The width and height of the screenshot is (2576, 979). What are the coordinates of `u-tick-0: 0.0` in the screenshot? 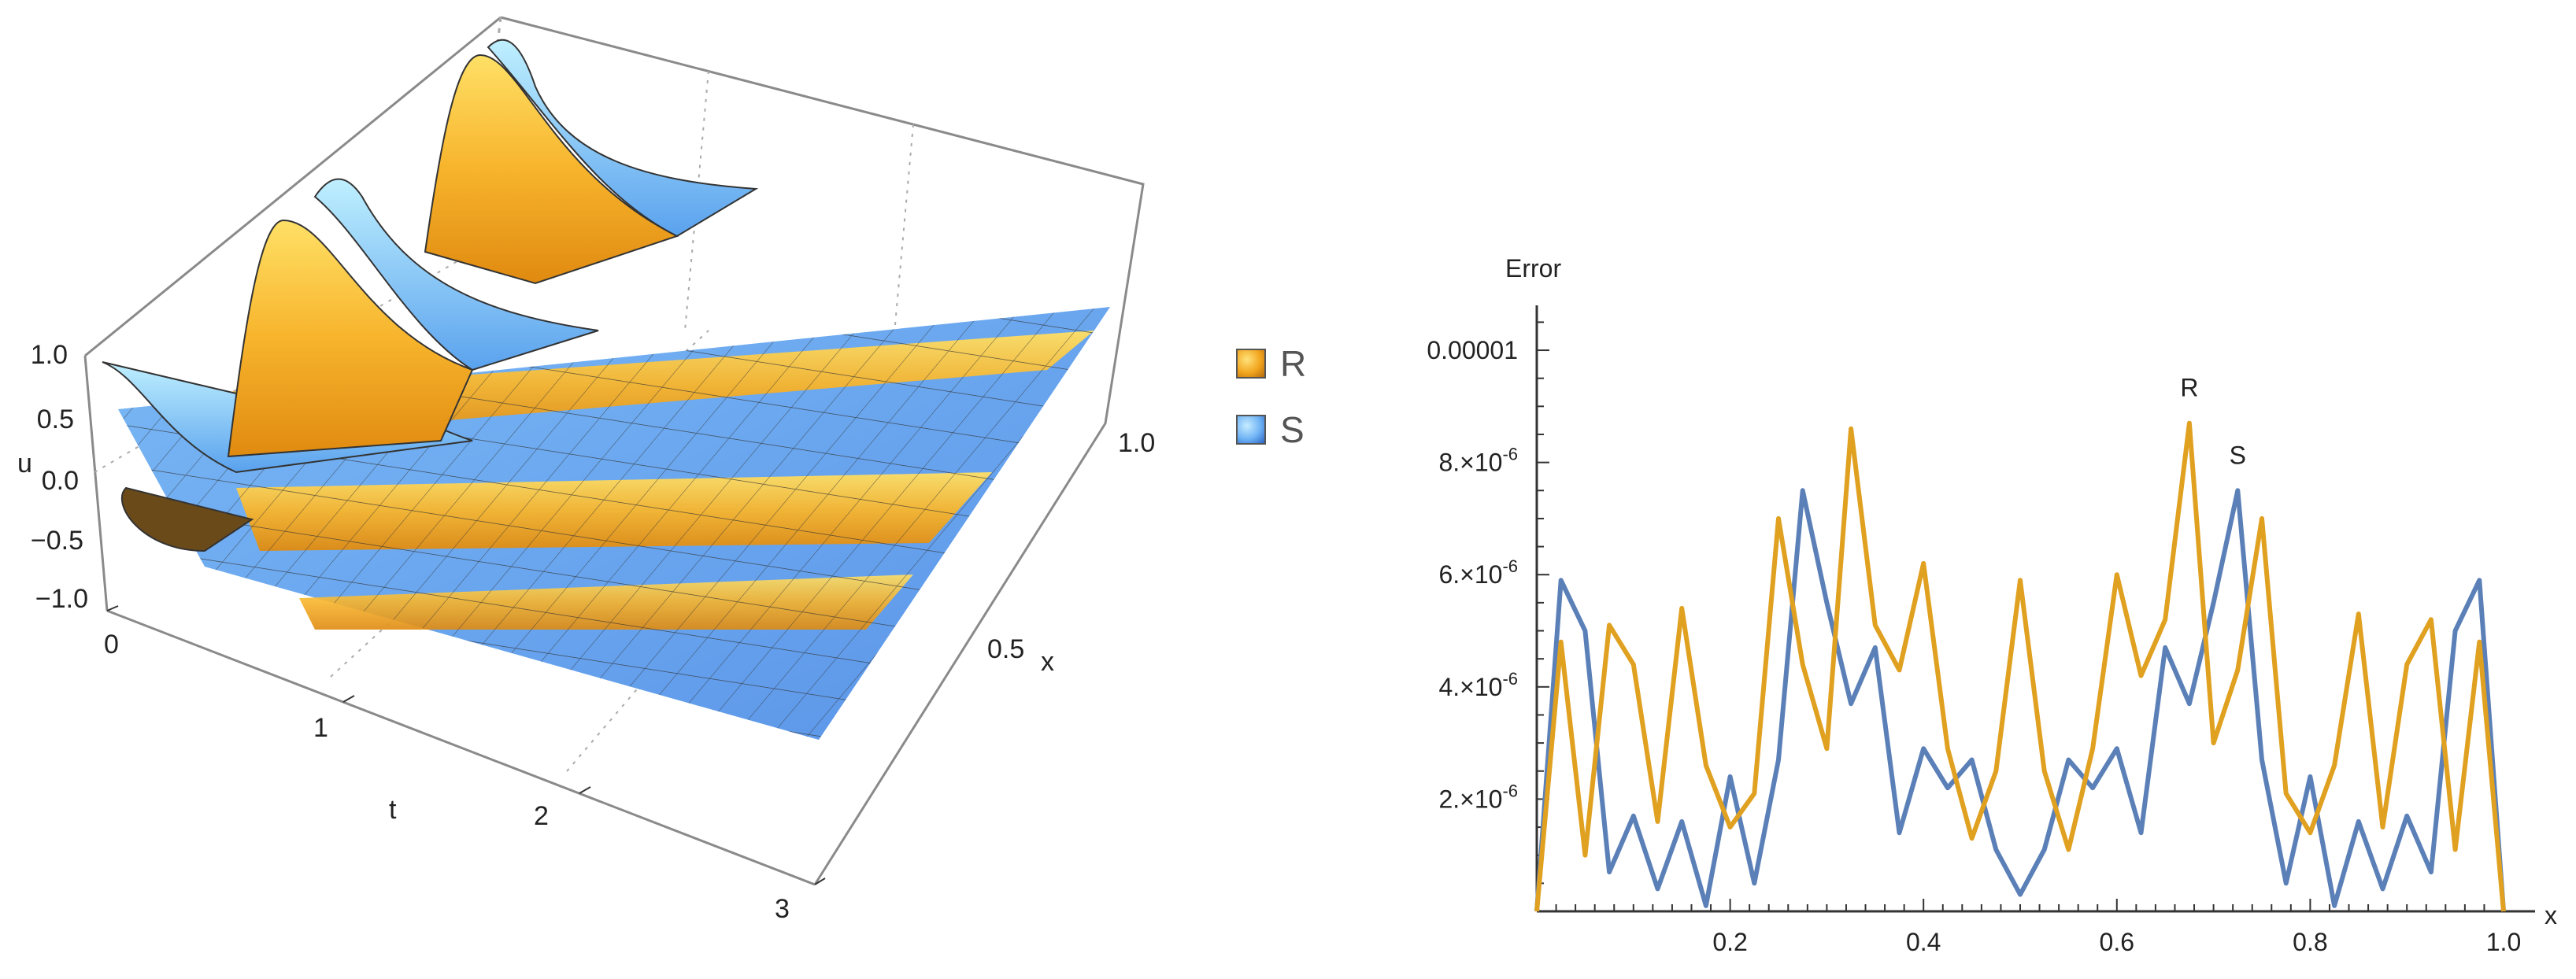 It's located at (60, 481).